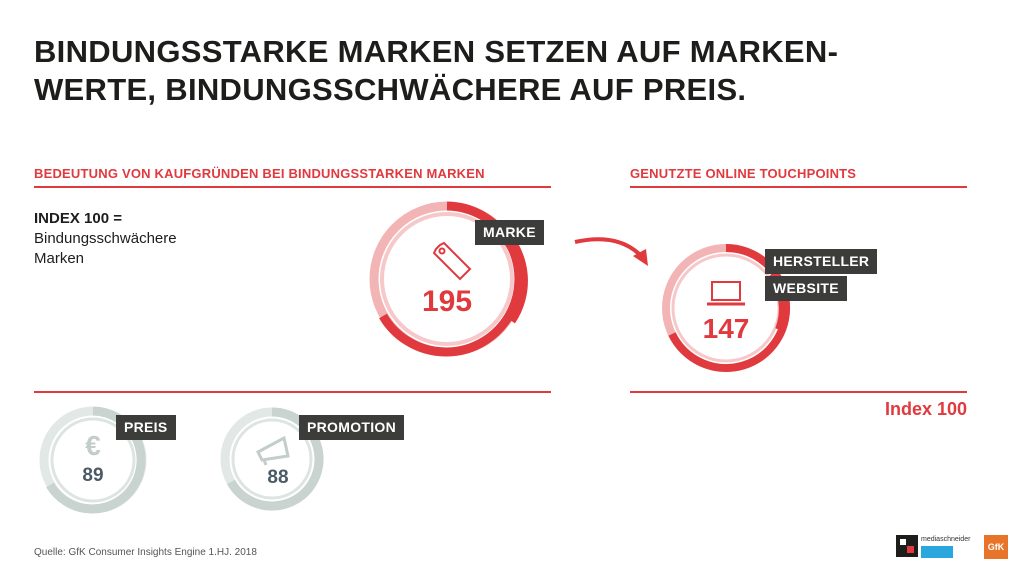 The width and height of the screenshot is (1024, 576). What do you see at coordinates (726, 328) in the screenshot?
I see `website-value: 147` at bounding box center [726, 328].